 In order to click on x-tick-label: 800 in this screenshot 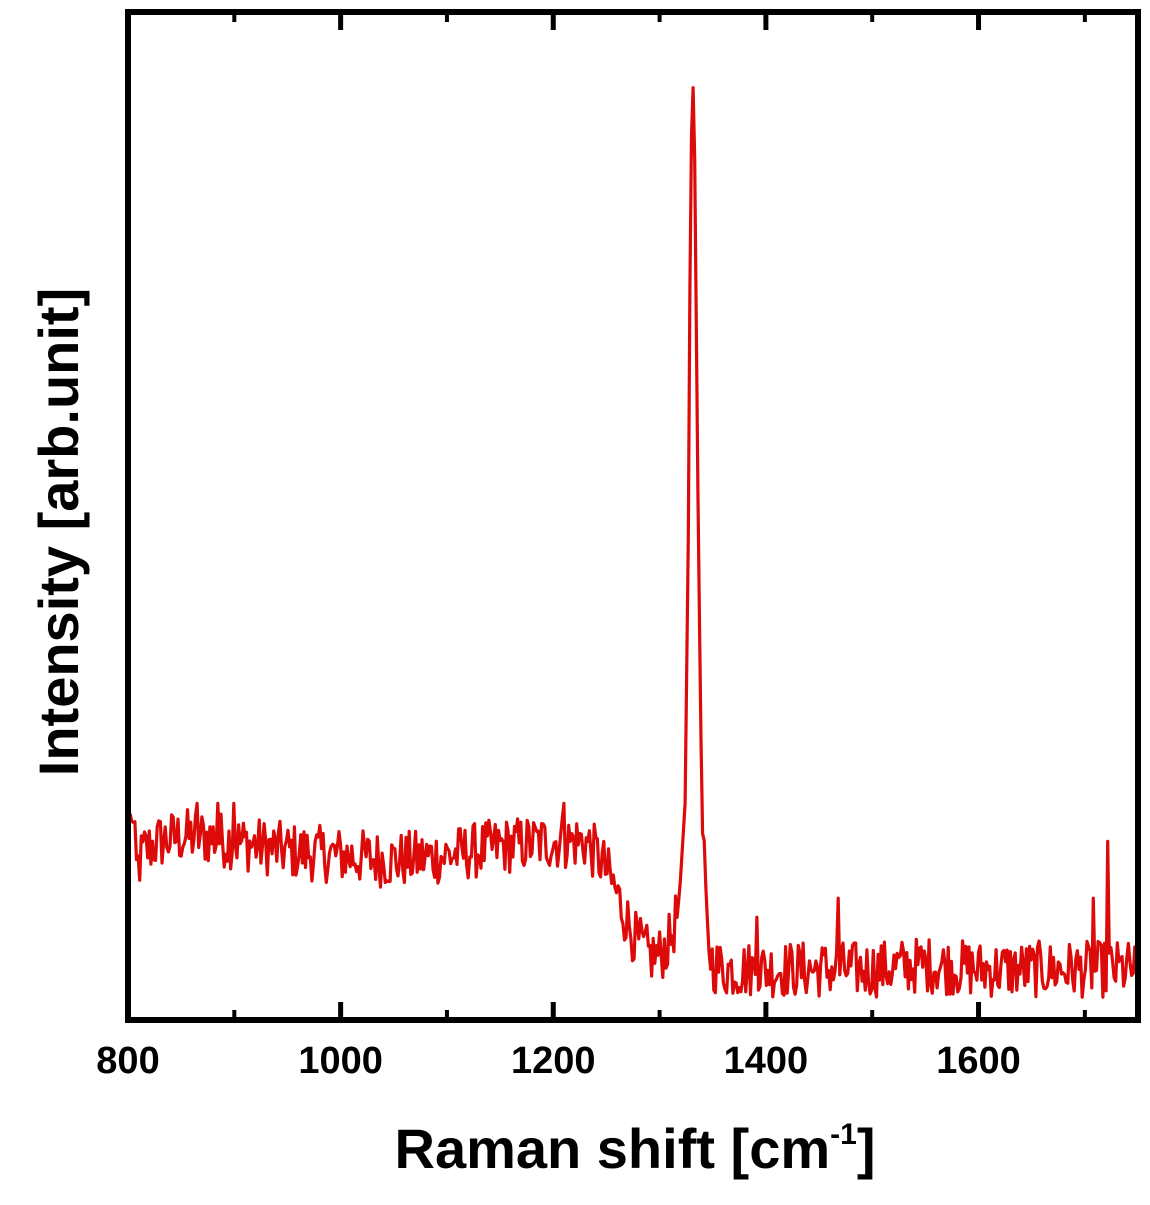, I will do `click(127, 1061)`.